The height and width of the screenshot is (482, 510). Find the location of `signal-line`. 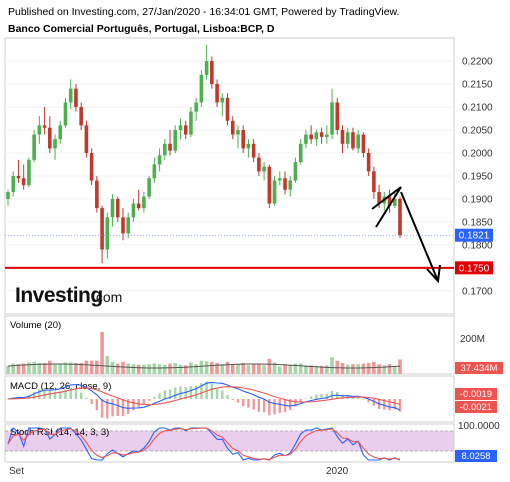

signal-line is located at coordinates (204, 396).